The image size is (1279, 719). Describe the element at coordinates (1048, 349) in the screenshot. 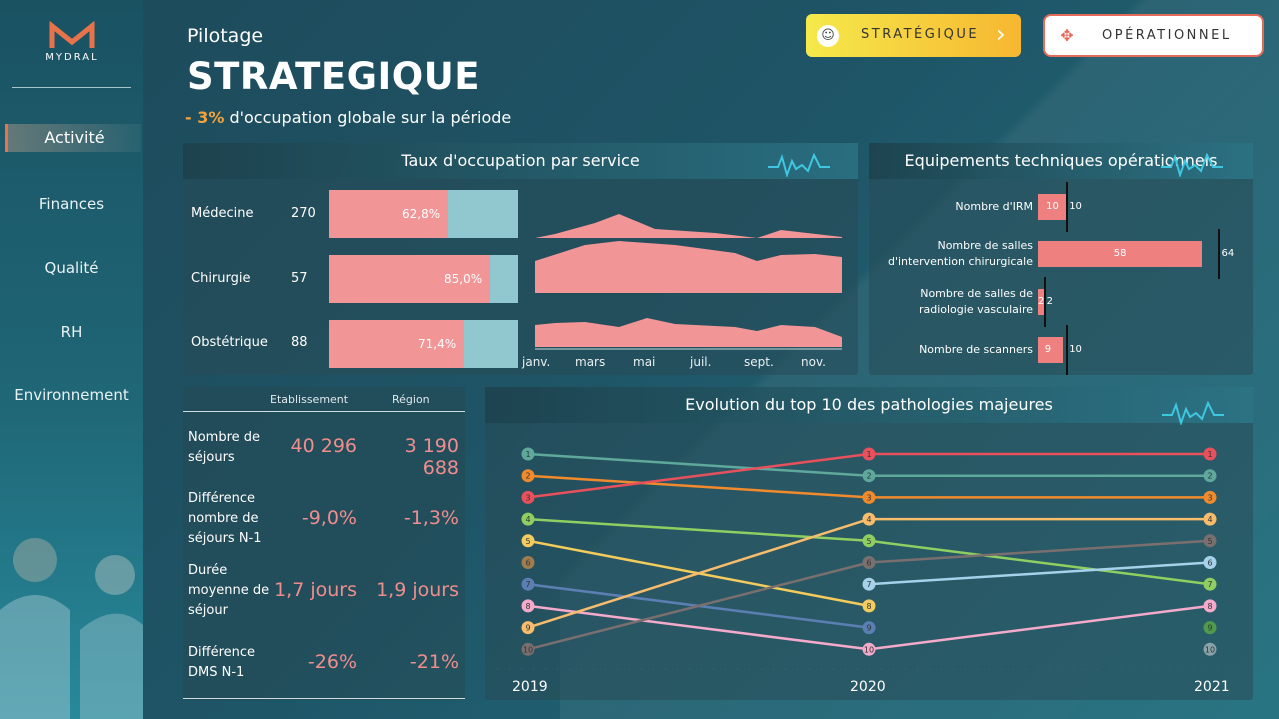

I see `equipment-value: 9` at that location.